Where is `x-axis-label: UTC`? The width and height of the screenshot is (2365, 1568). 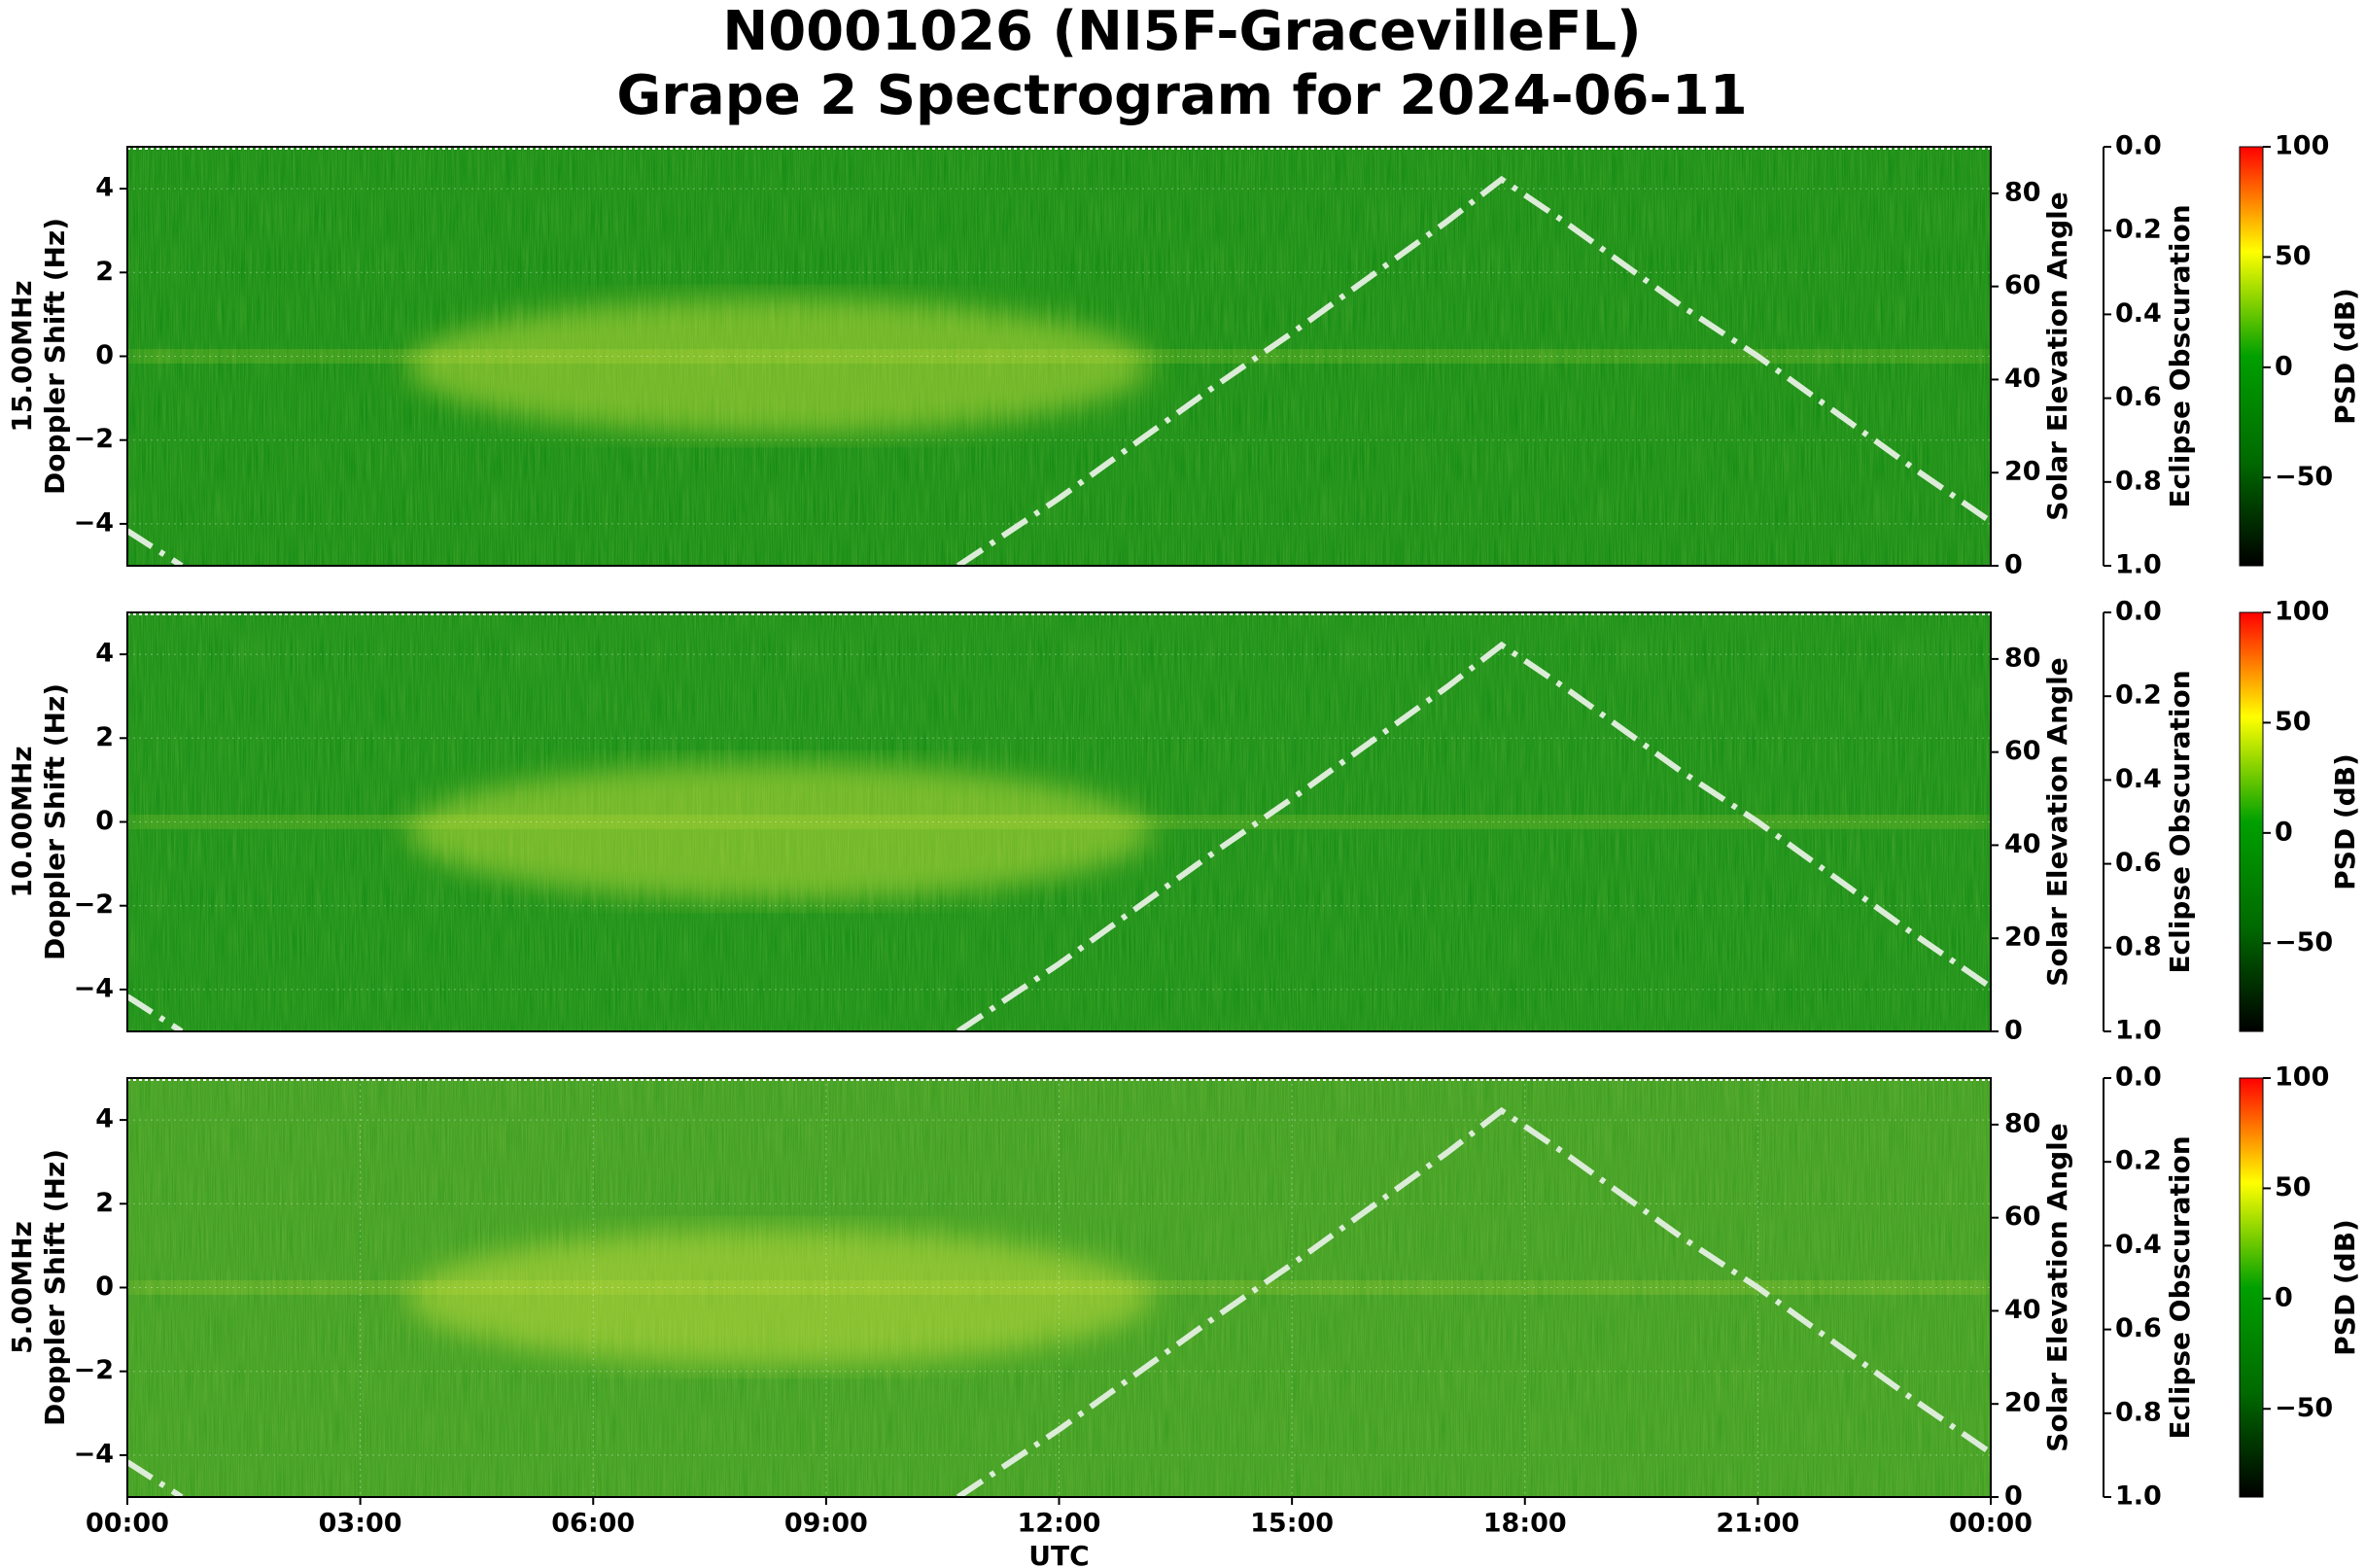
x-axis-label: UTC is located at coordinates (1058, 1554).